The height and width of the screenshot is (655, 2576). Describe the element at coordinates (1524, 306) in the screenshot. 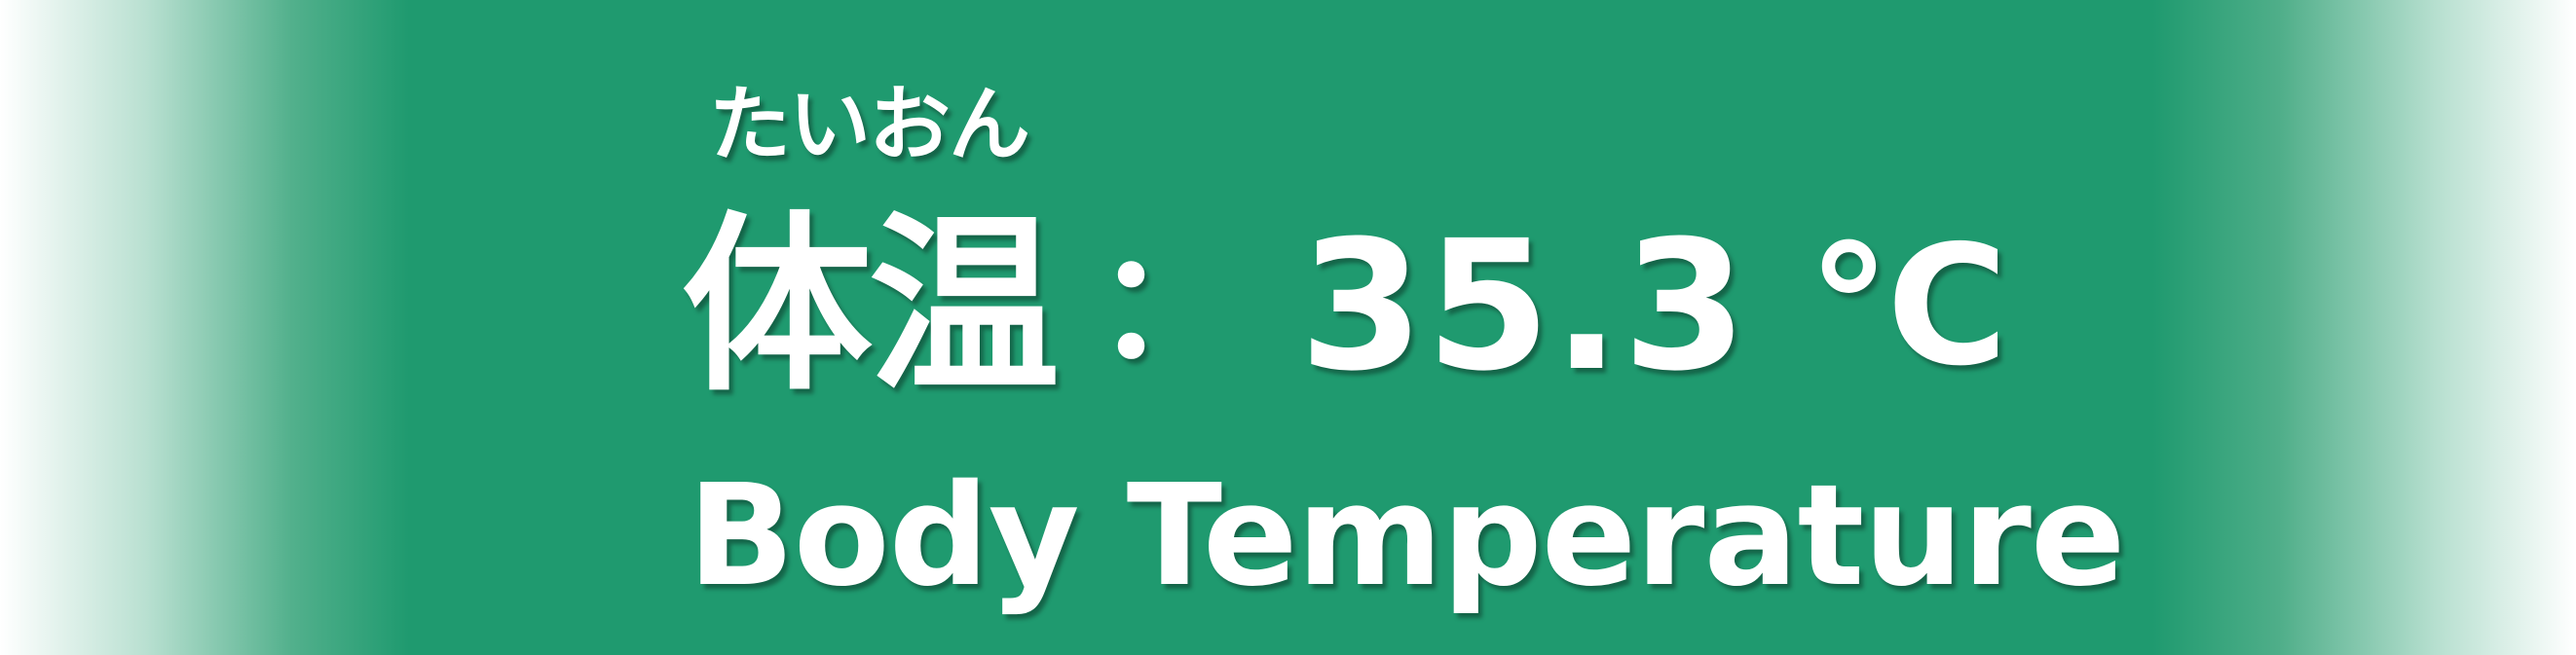

I see `temperature-value: 35.3` at that location.